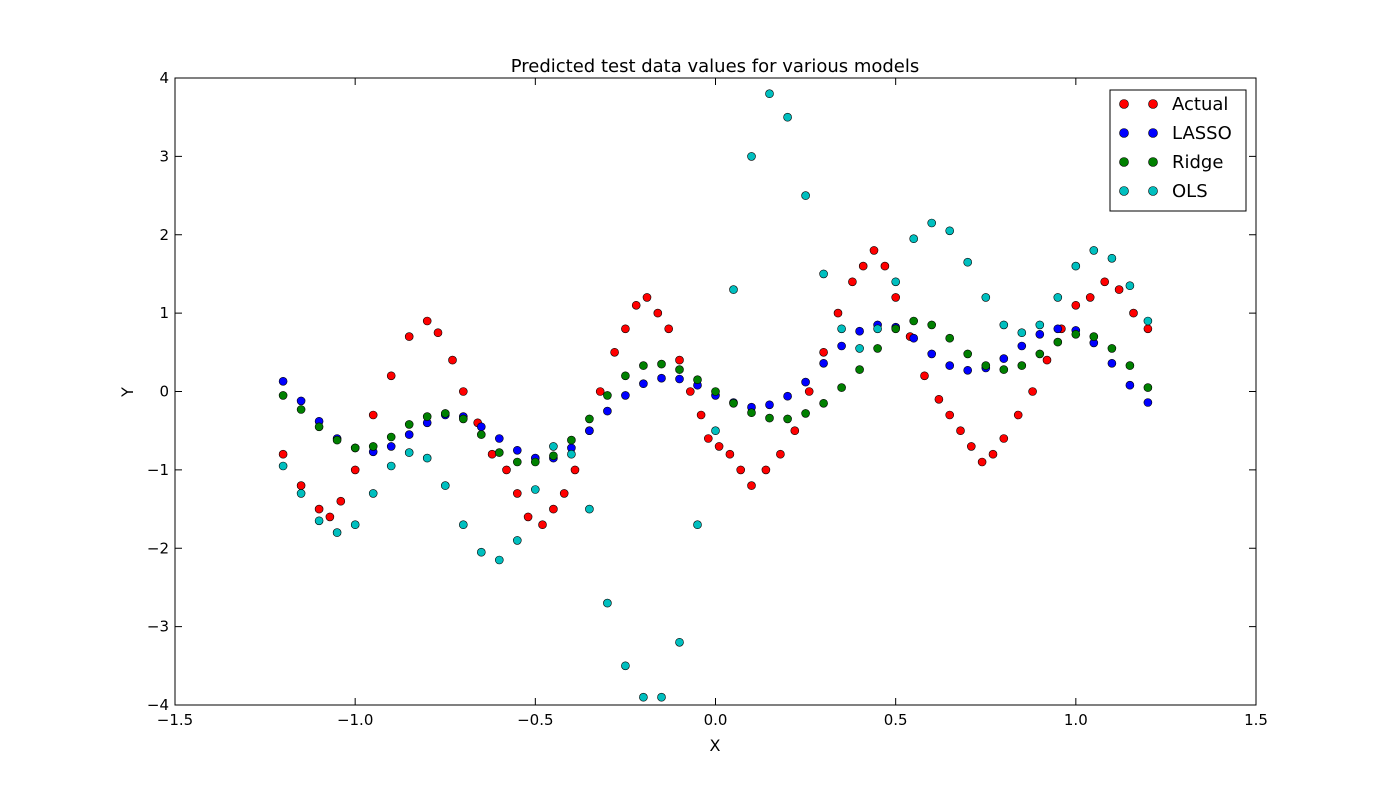 This screenshot has width=1395, height=789. I want to click on y-tick-label: 0, so click(164, 392).